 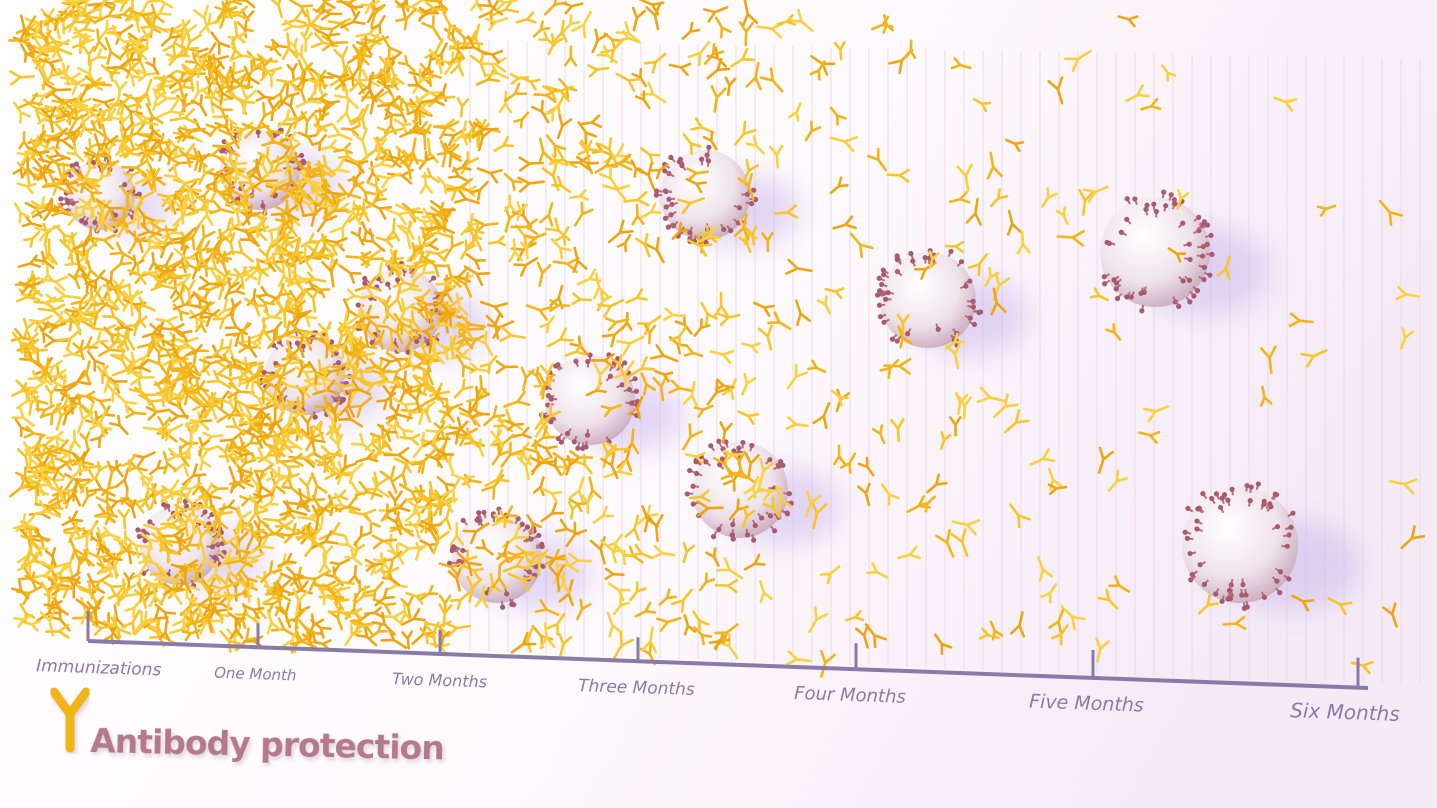 I want to click on legend-label: Antibody protection, so click(x=267, y=744).